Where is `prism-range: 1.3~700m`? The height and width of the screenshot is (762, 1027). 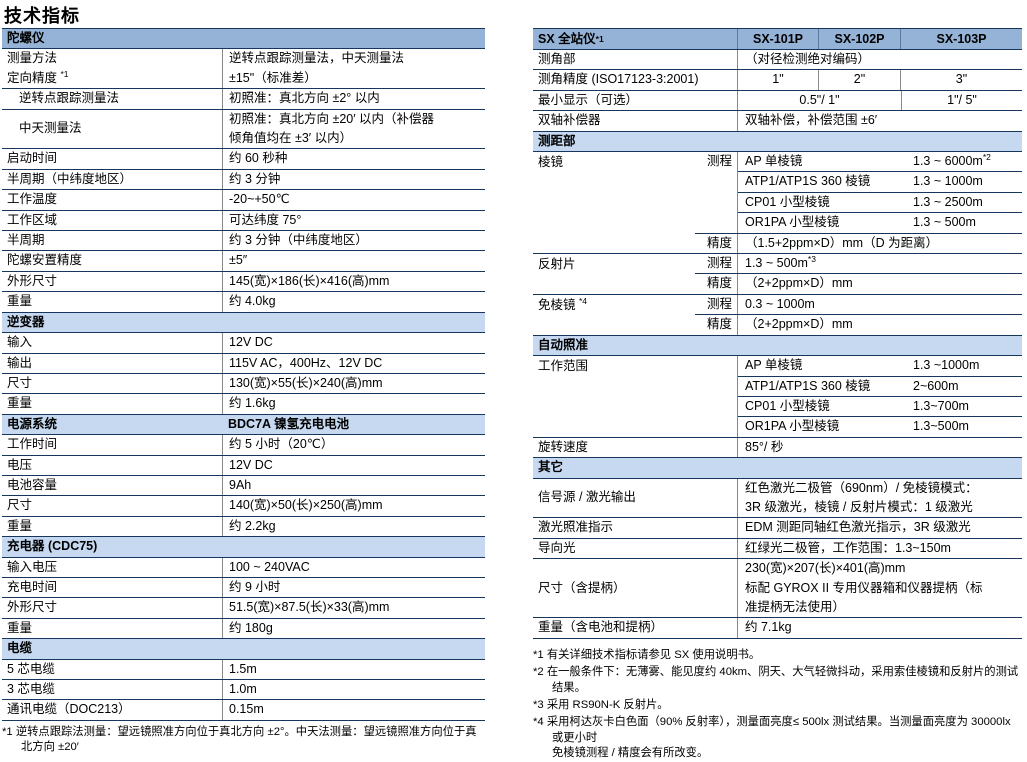
prism-range: 1.3~700m is located at coordinates (941, 405).